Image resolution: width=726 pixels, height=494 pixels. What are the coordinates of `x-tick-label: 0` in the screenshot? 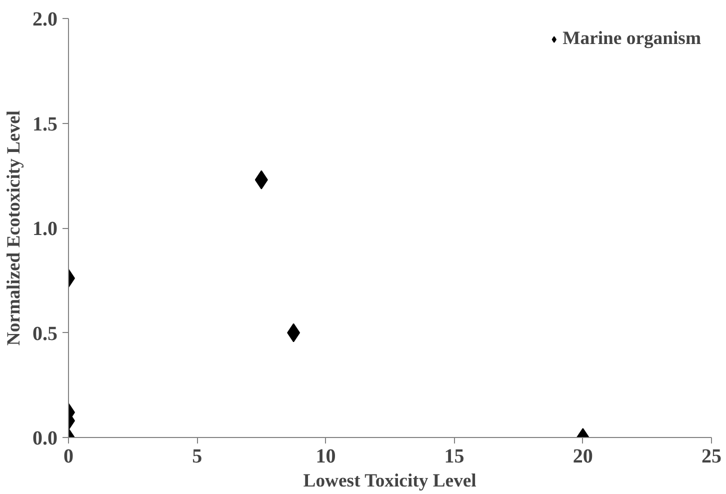 It's located at (69, 457).